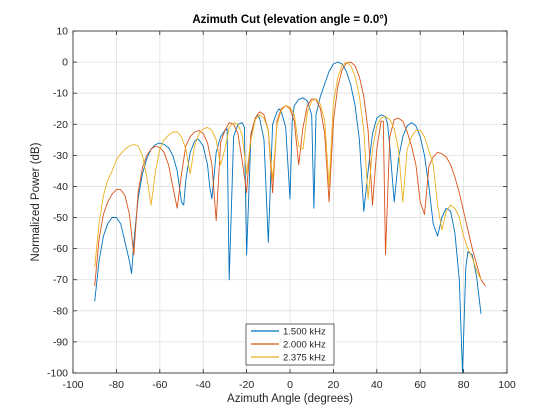  I want to click on y-tick-label: 10, so click(62, 32).